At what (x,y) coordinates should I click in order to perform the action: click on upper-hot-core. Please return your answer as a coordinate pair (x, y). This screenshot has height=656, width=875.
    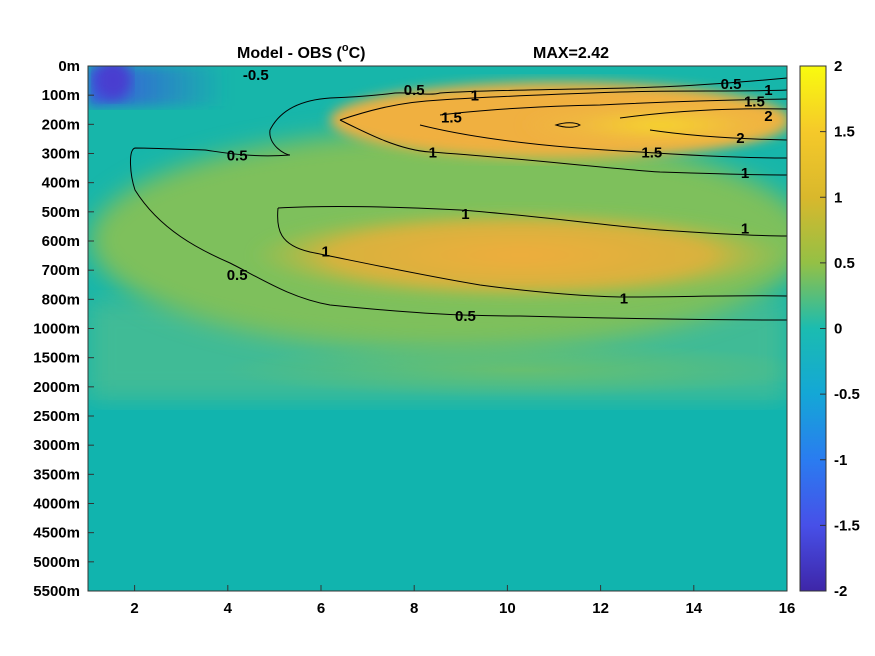
    Looking at the image, I should click on (653, 125).